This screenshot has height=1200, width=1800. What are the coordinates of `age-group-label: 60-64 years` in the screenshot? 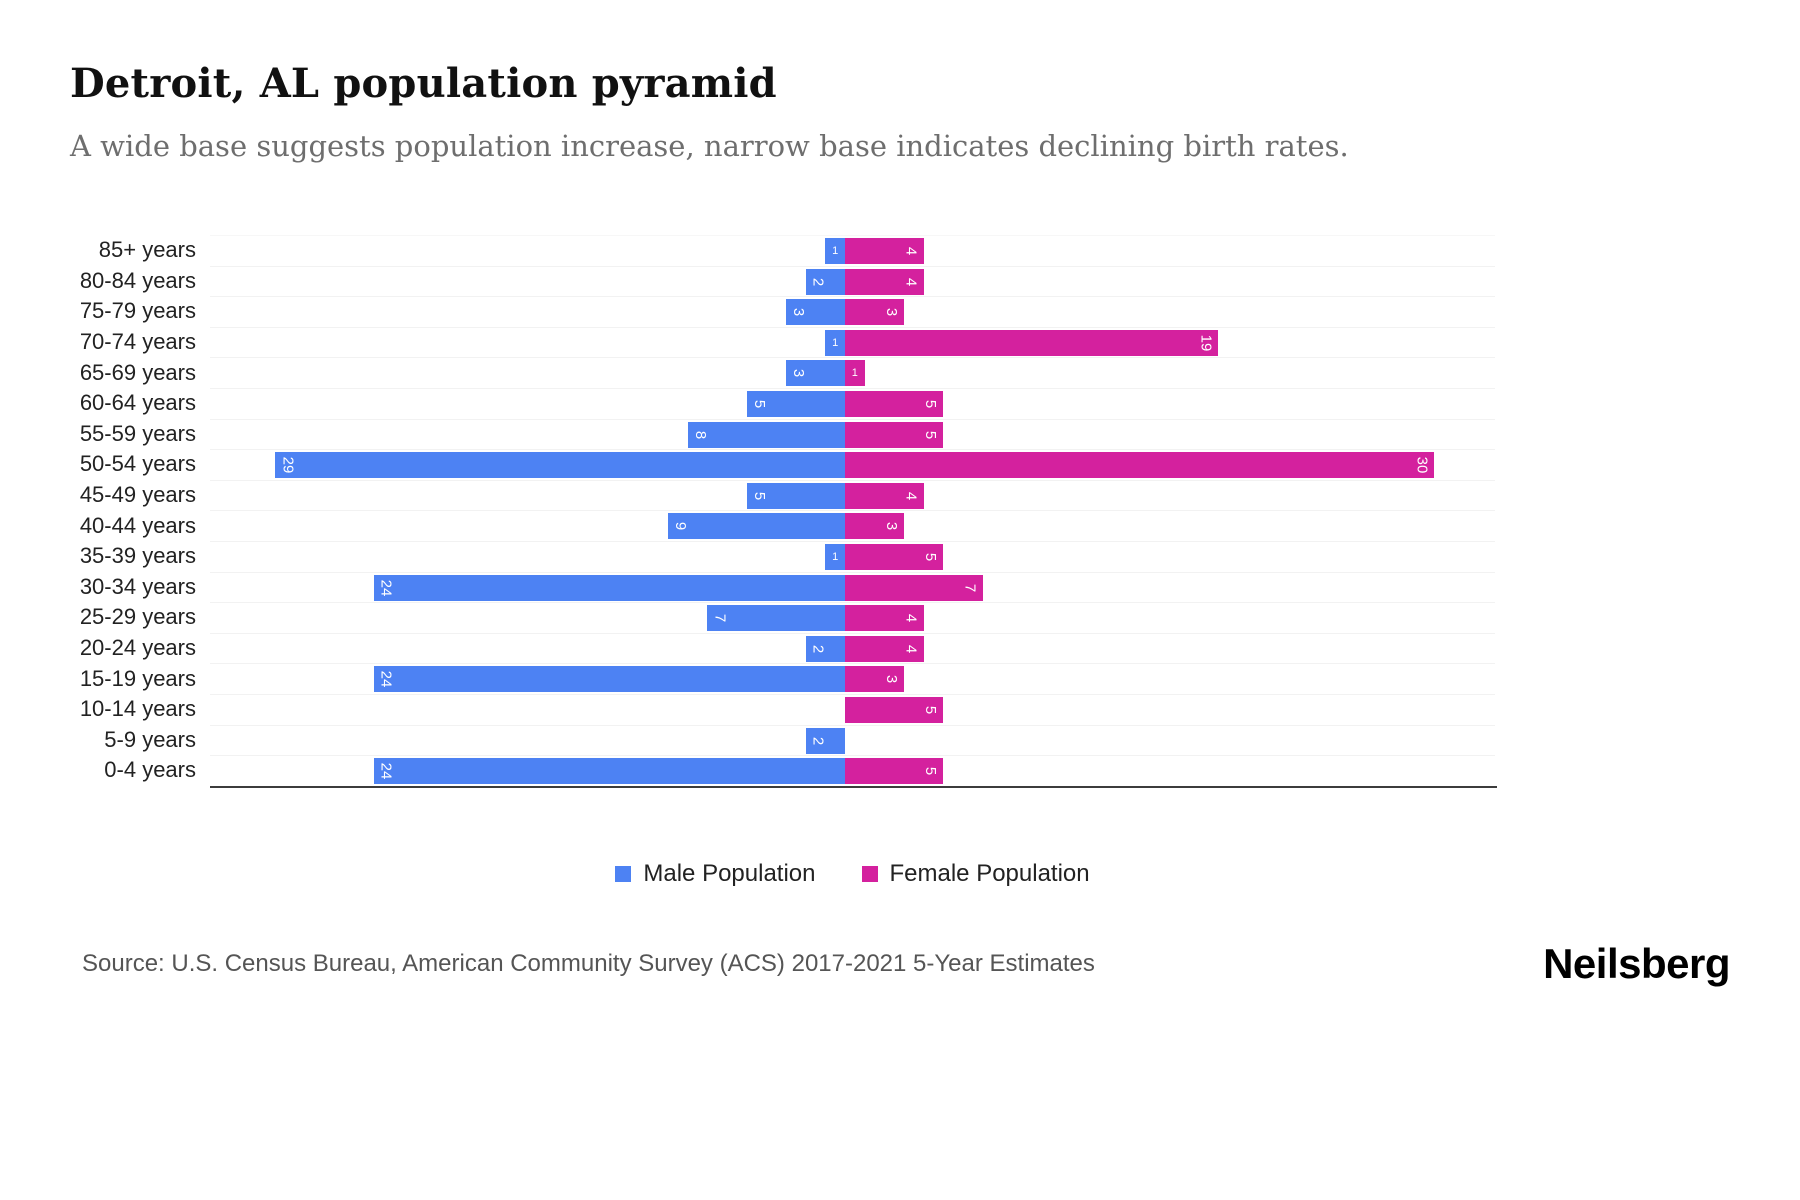 It's located at (137, 403).